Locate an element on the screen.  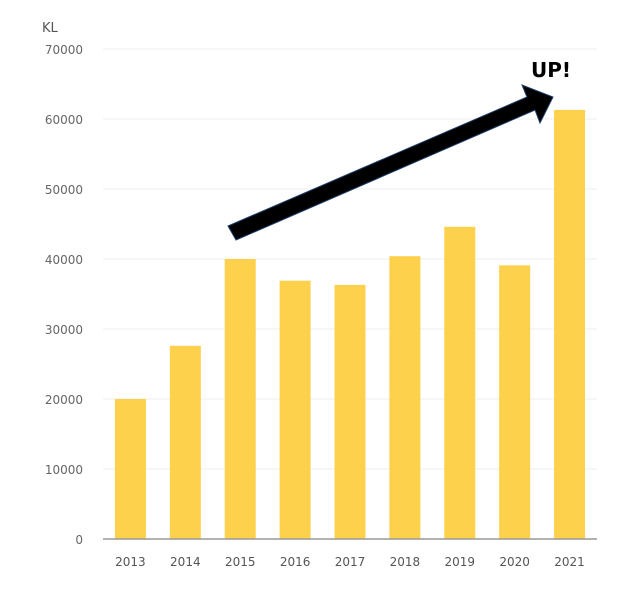
bar-2020 is located at coordinates (515, 402).